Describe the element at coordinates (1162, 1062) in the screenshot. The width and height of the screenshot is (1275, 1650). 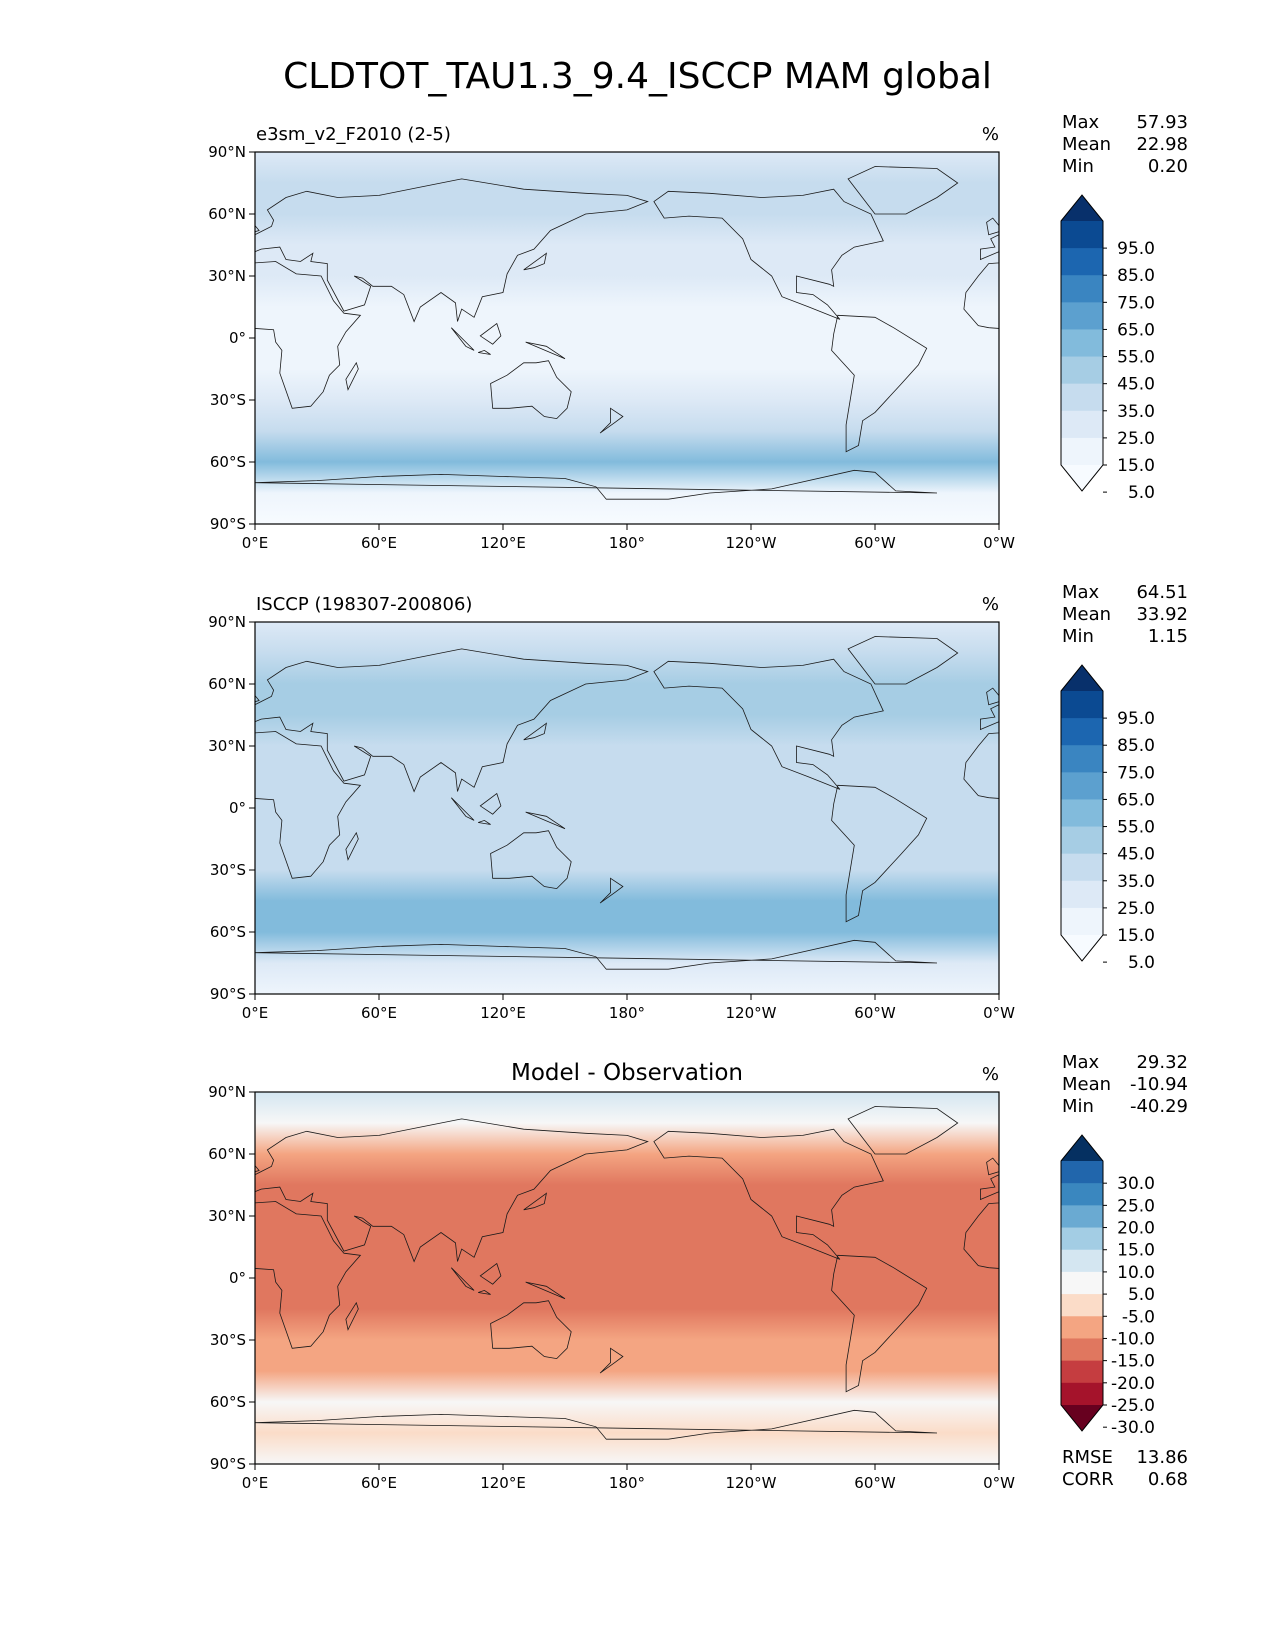
I see `stat-value: 29.32` at that location.